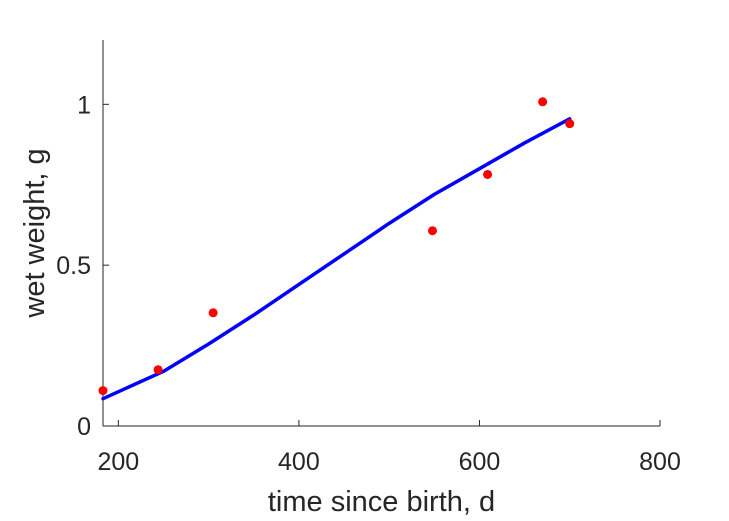 This screenshot has height=521, width=729. Describe the element at coordinates (660, 462) in the screenshot. I see `x-tick-label: 800` at that location.